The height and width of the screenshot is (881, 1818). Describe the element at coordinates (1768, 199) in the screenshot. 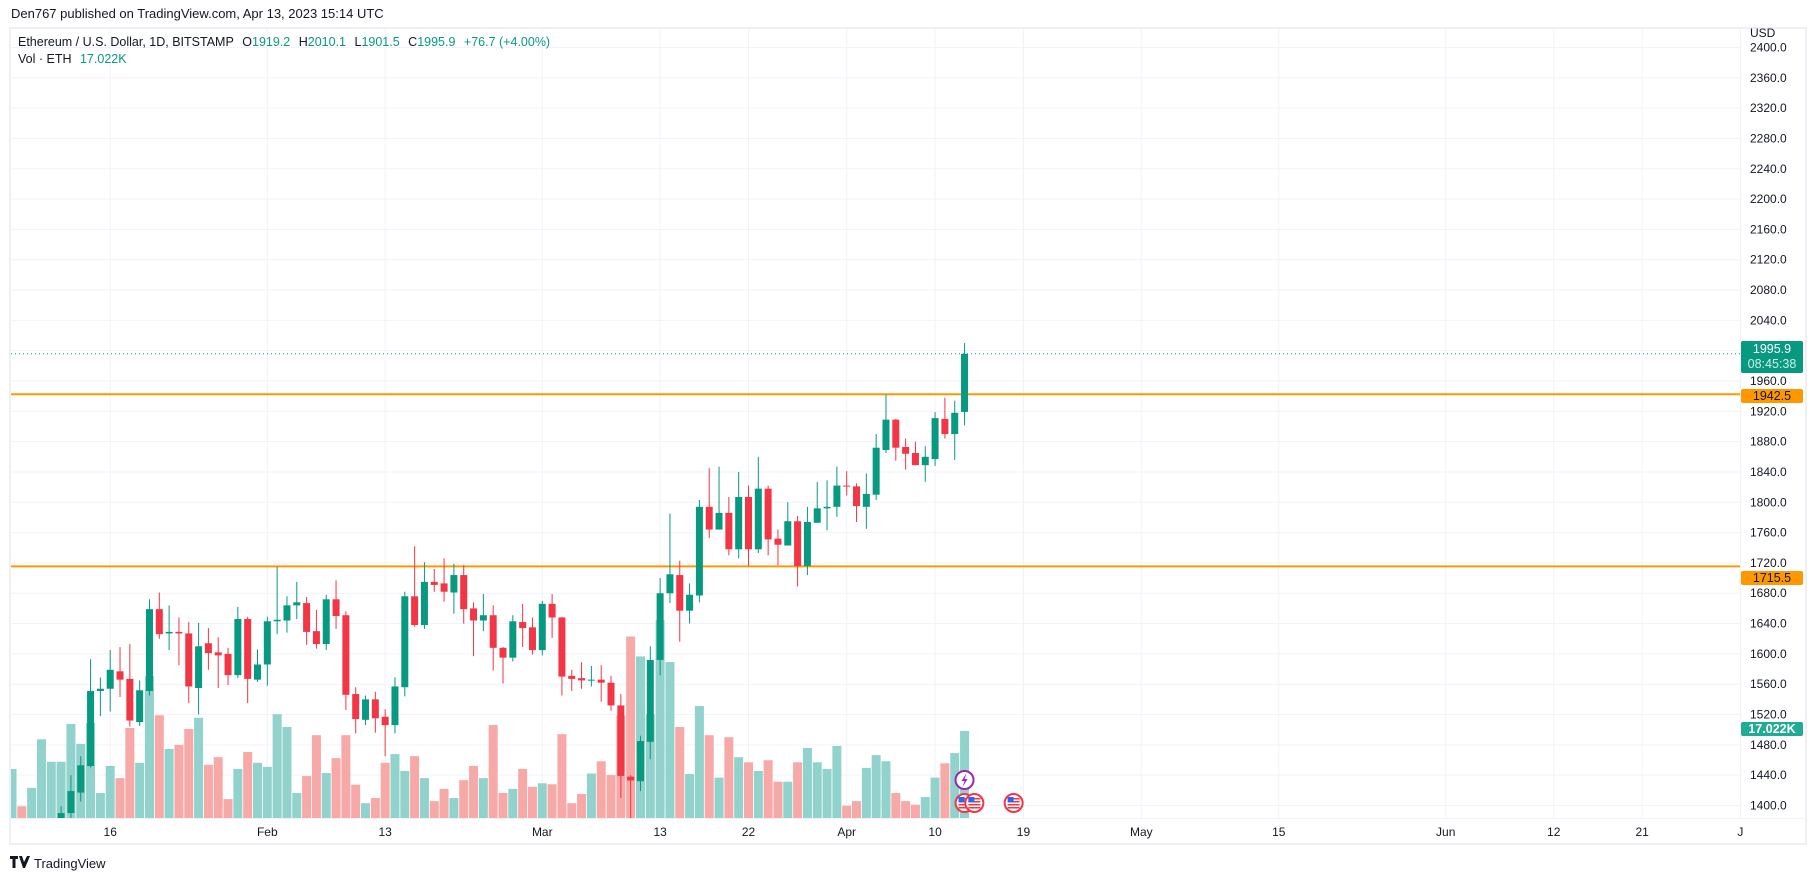

I see `y-tick-label: 2200.0` at that location.